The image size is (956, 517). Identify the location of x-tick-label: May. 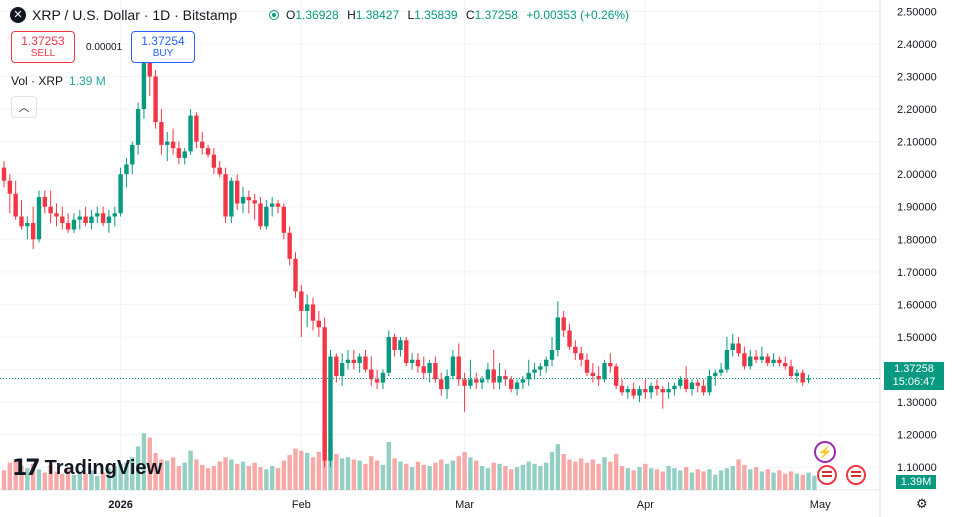
(820, 505).